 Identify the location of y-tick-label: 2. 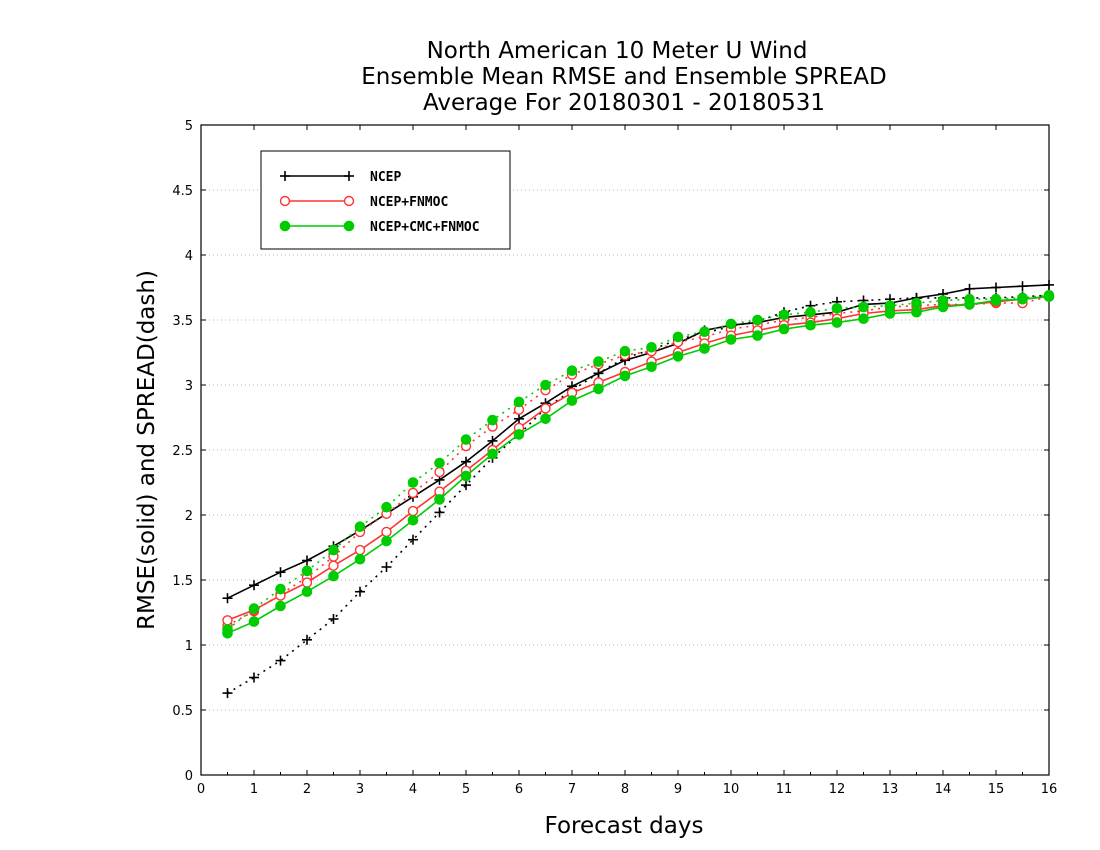
(189, 516).